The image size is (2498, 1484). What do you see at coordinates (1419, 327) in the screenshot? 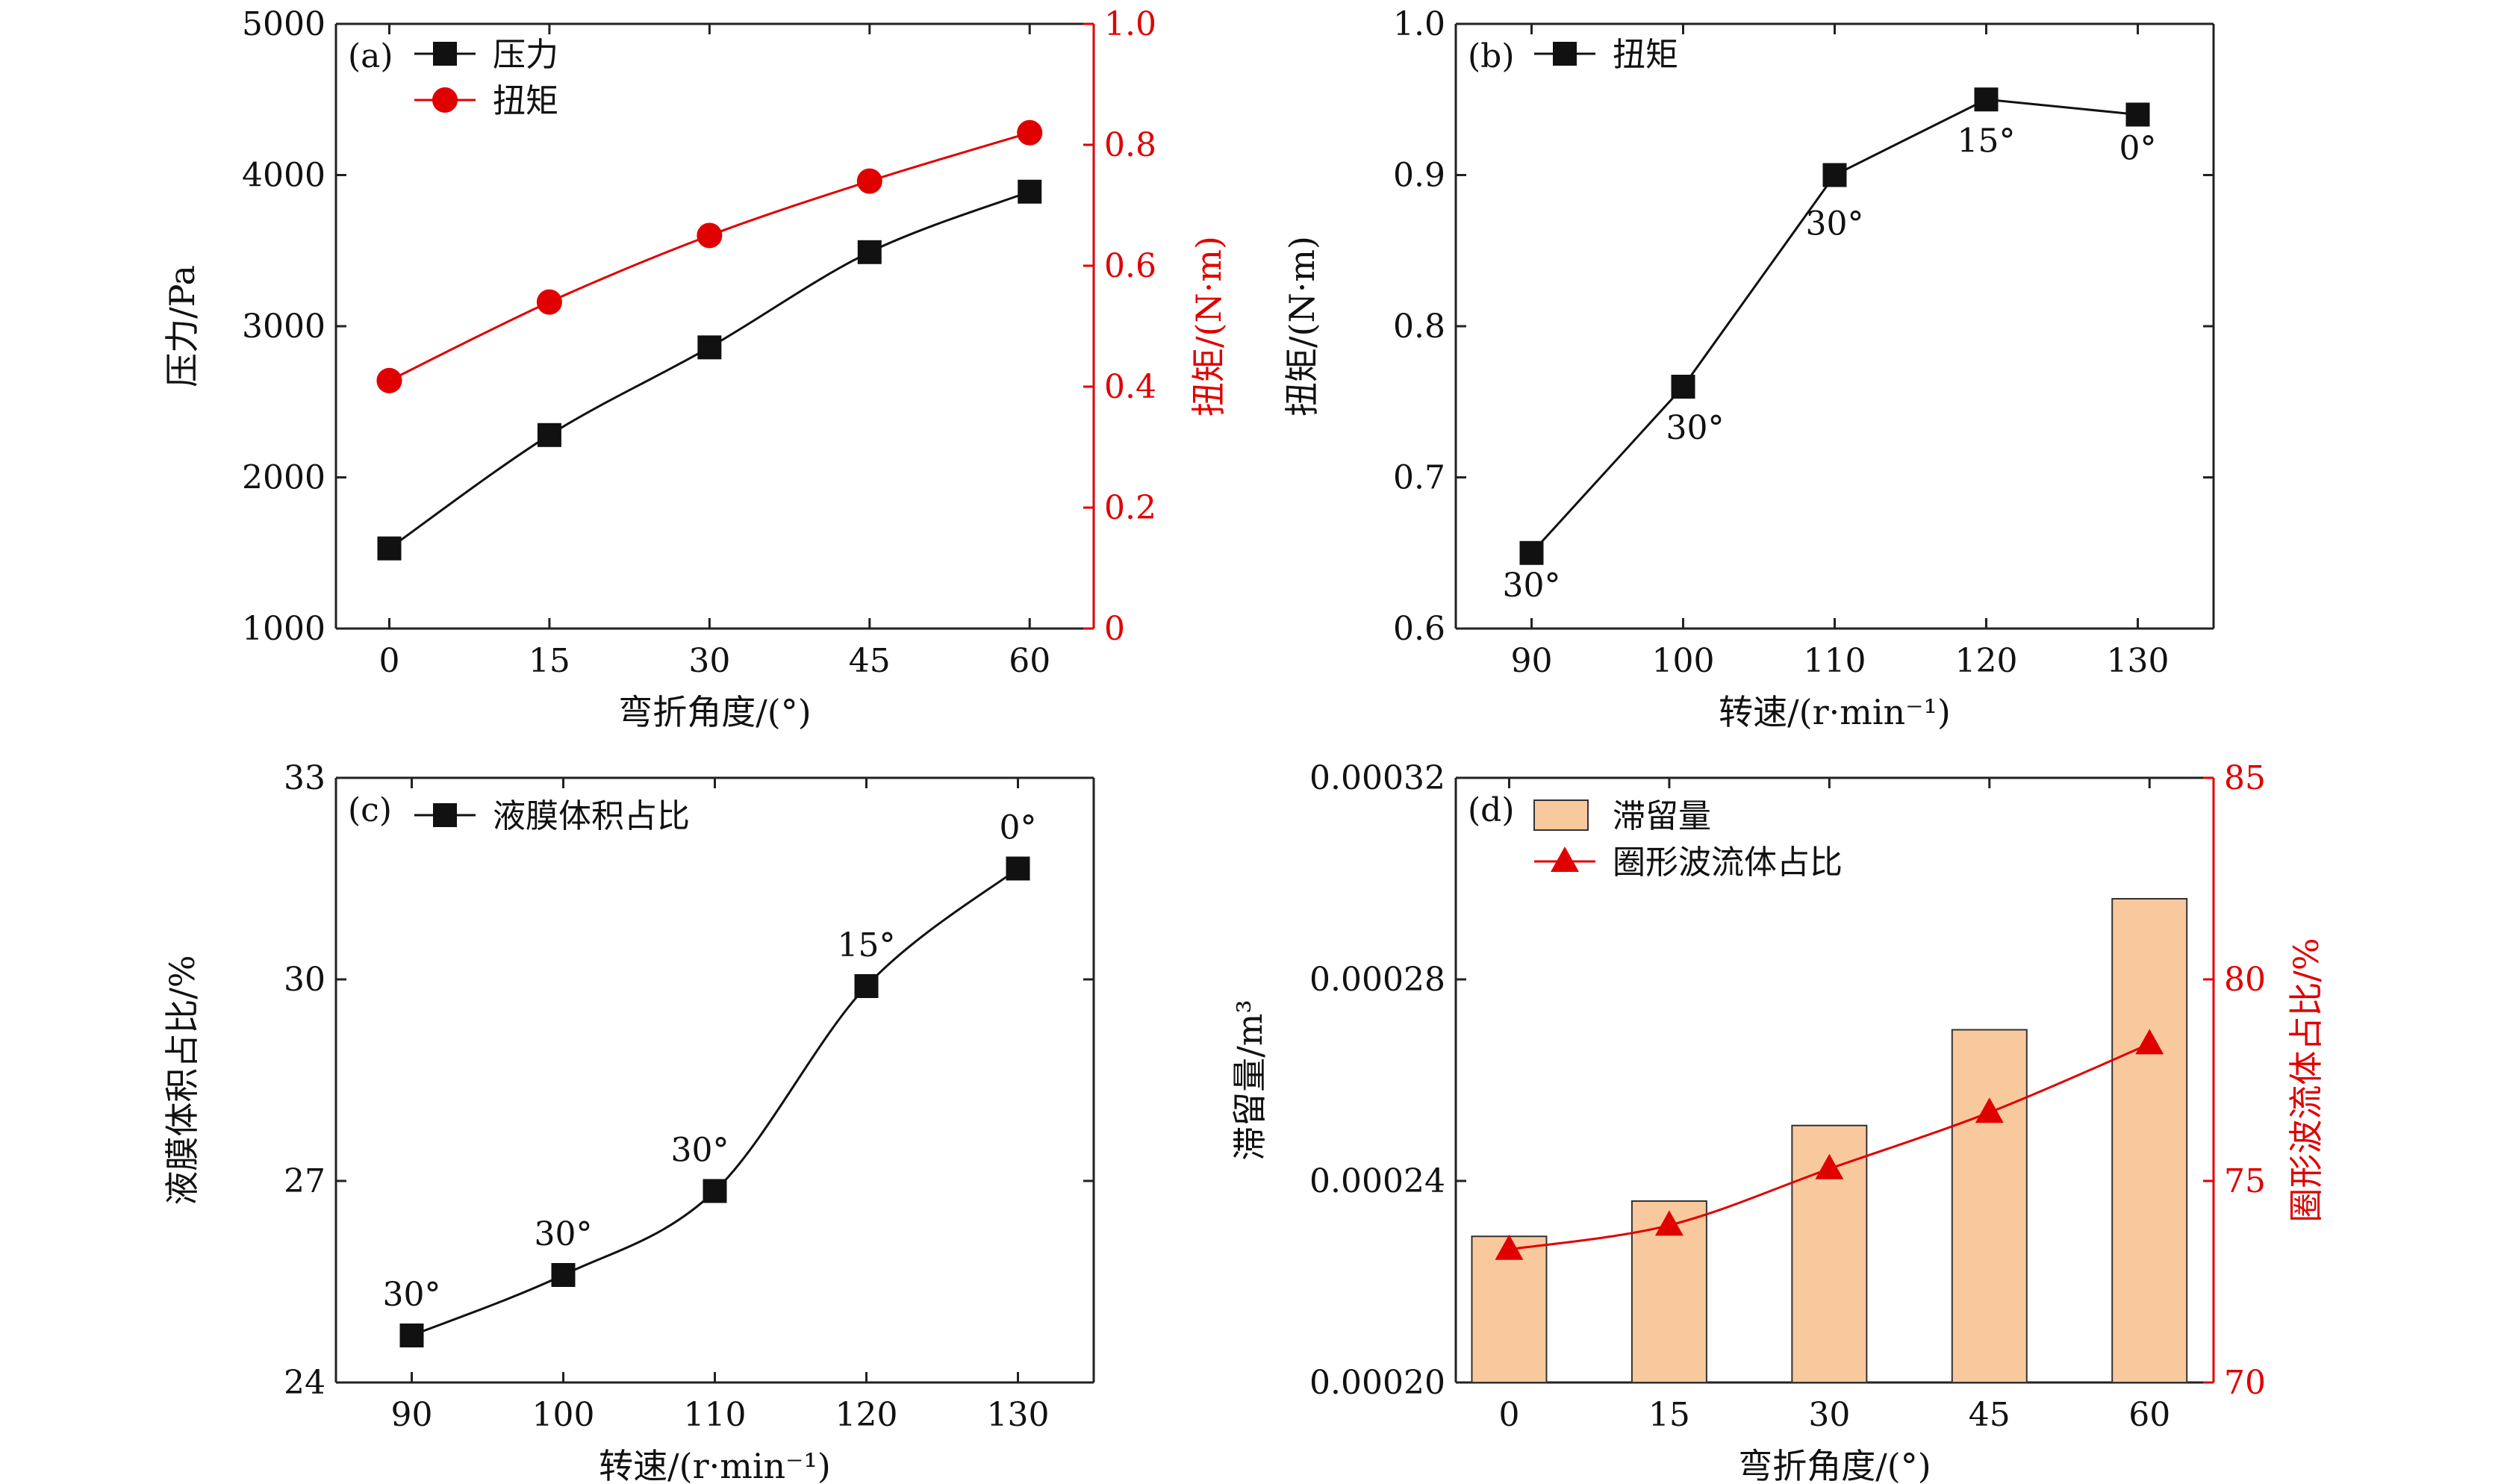
I see `y-tick-label: 0.8` at bounding box center [1419, 327].